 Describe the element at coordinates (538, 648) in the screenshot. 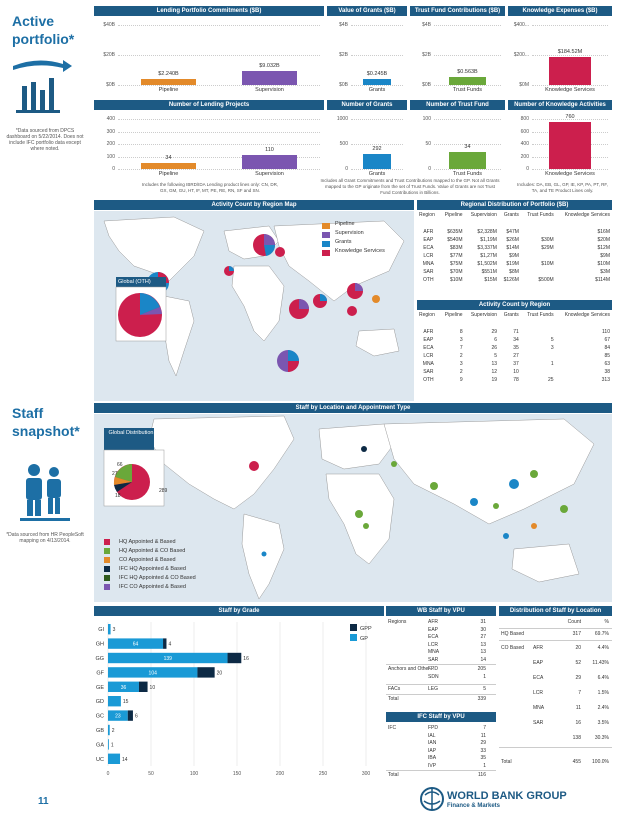

I see `co-region: AFR` at that location.